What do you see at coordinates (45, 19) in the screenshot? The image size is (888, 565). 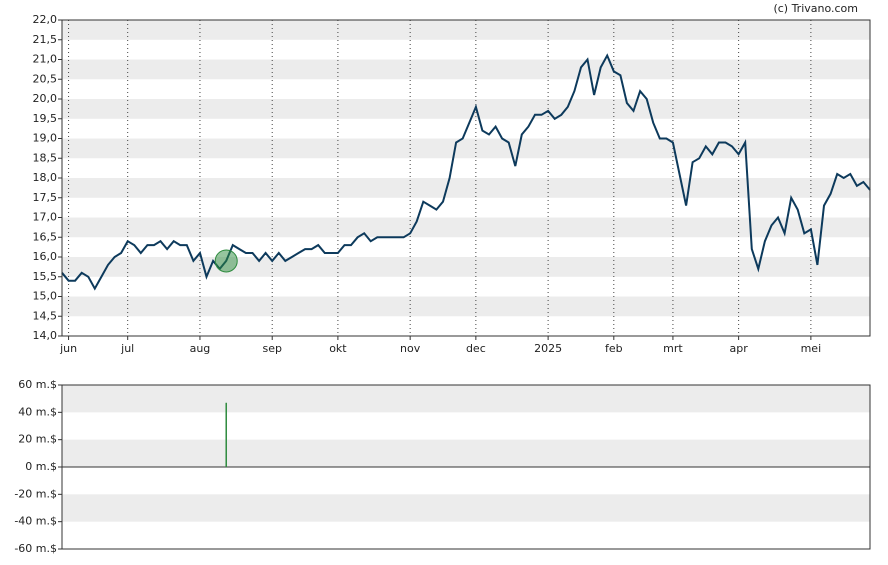 I see `y-tick-label: 22,0` at bounding box center [45, 19].